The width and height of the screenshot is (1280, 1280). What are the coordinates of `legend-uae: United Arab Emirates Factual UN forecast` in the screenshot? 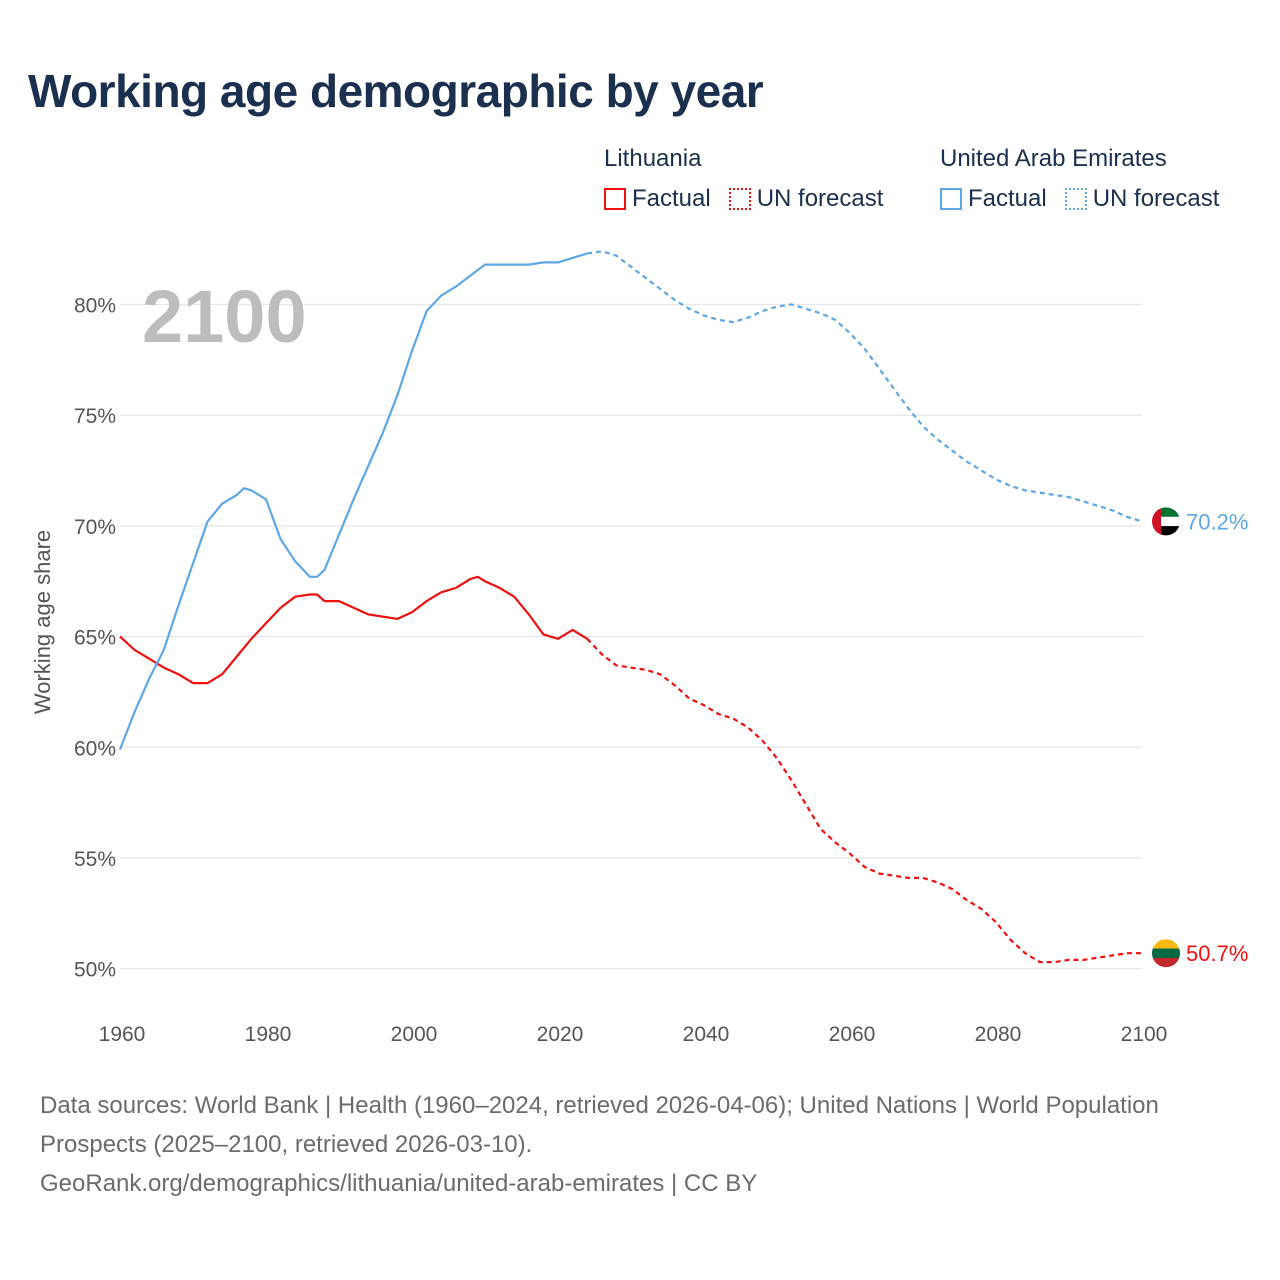 It's located at (1079, 179).